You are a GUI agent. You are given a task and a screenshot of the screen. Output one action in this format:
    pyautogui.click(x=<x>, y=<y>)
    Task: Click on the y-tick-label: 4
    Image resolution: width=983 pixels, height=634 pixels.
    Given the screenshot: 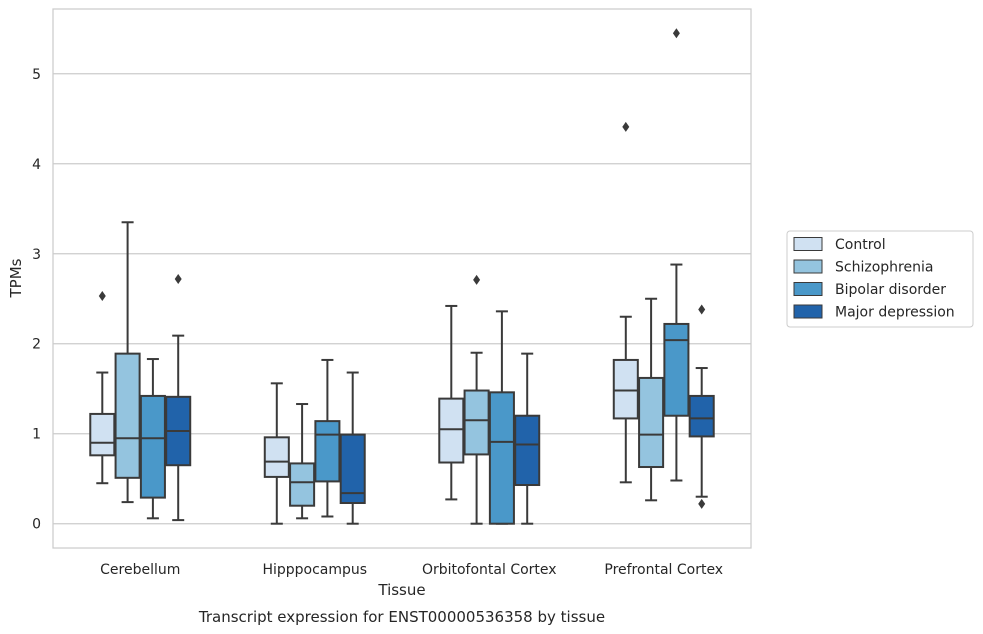 What is the action you would take?
    pyautogui.click(x=36, y=165)
    